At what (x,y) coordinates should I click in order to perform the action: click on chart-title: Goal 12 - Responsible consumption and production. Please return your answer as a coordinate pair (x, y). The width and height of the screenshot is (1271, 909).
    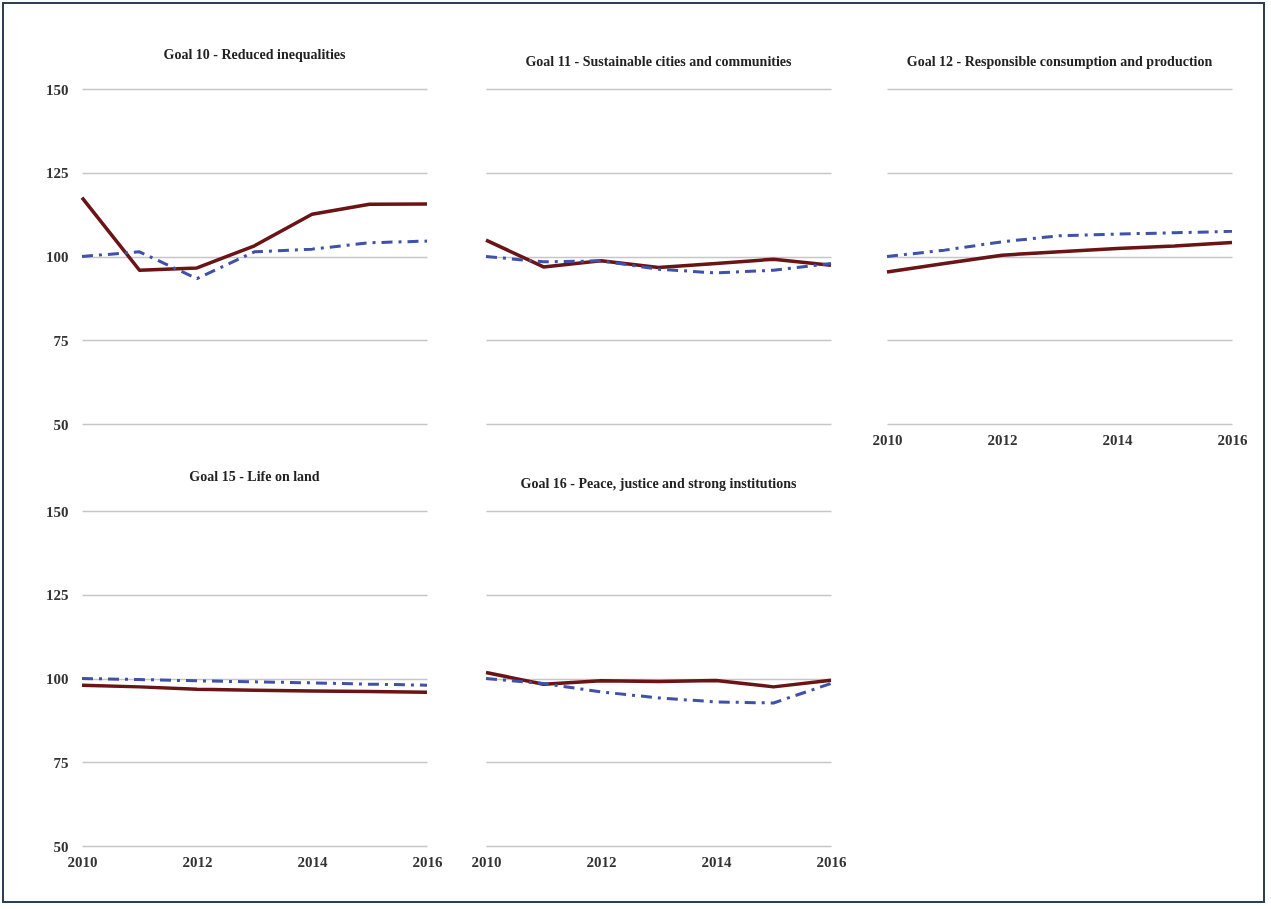
    Looking at the image, I should click on (1059, 61).